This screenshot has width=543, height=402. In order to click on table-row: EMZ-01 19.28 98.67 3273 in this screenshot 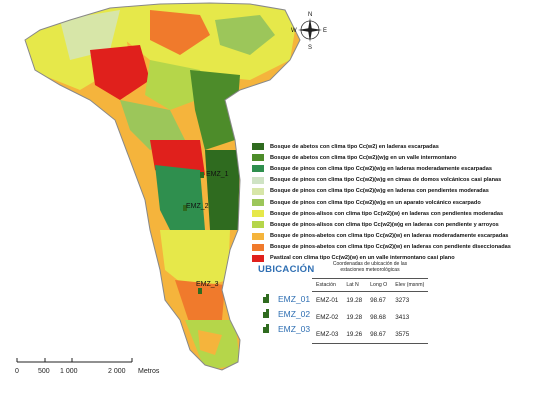, I will do `click(370, 301)`.